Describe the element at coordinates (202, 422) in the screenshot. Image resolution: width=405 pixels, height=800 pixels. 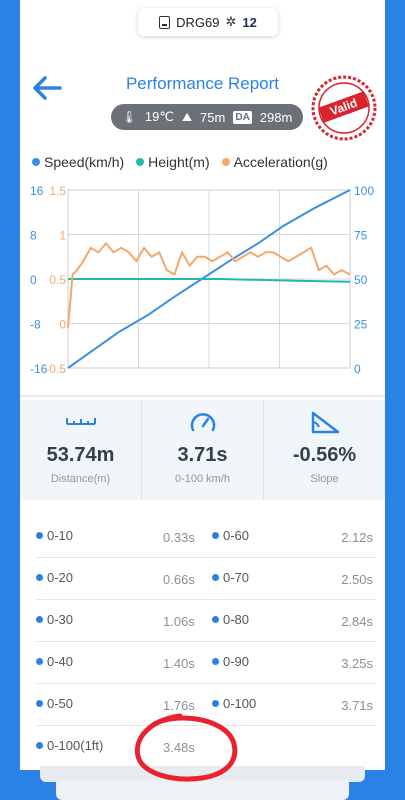
I see `gauge-icon` at that location.